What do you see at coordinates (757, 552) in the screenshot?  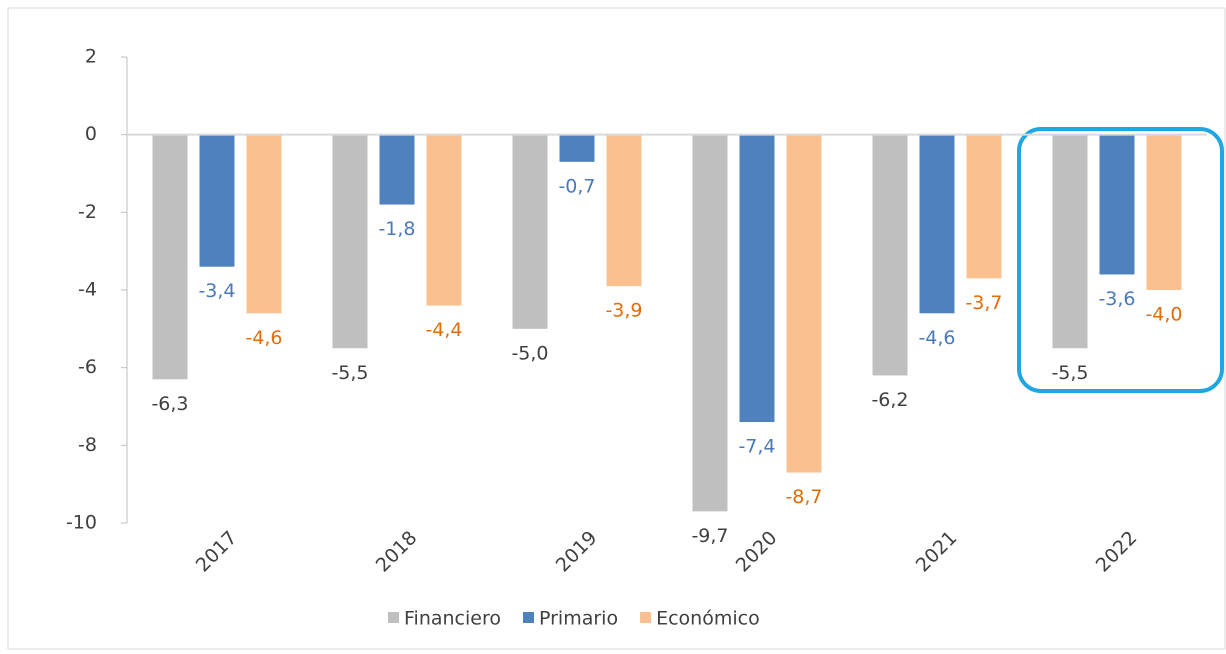 I see `x-tick-label: 2020` at bounding box center [757, 552].